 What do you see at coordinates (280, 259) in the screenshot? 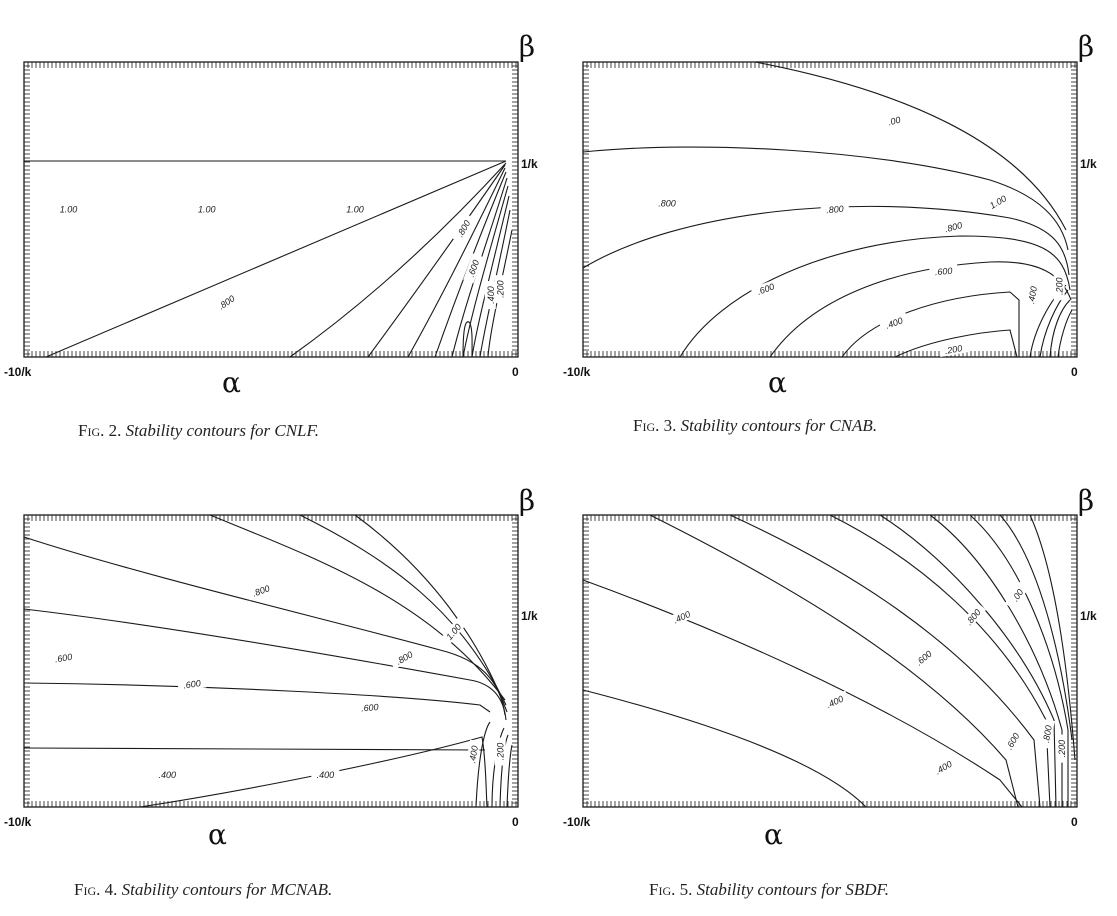
I see `contour-labels: 1.00 1.00 1.00.800.800.600.400.200` at bounding box center [280, 259].